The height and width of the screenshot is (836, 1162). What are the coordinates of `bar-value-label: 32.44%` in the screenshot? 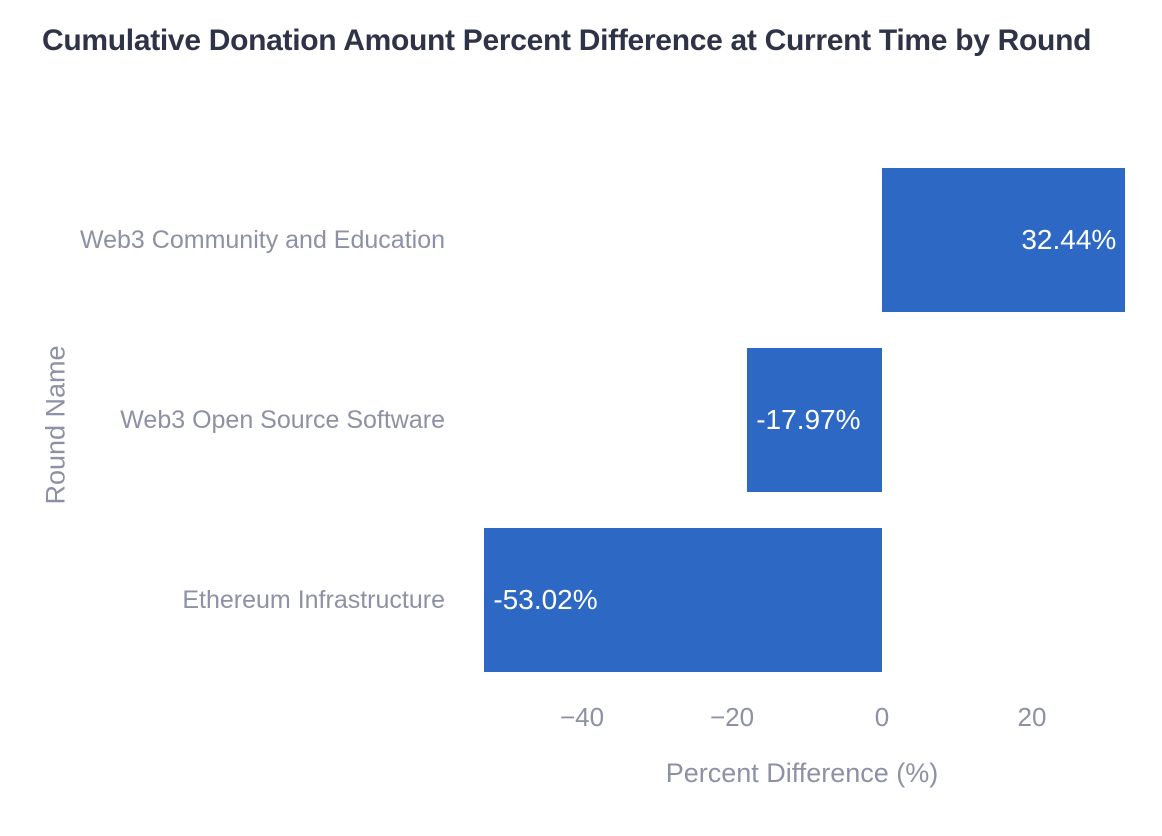 It's located at (1069, 239).